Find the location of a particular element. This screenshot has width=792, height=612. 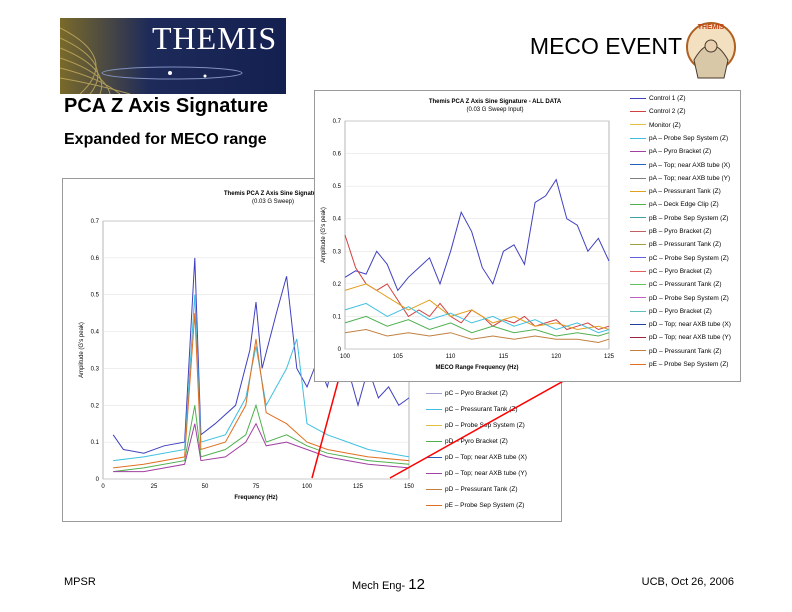

meco-x-tick-label: 110 is located at coordinates (451, 357).